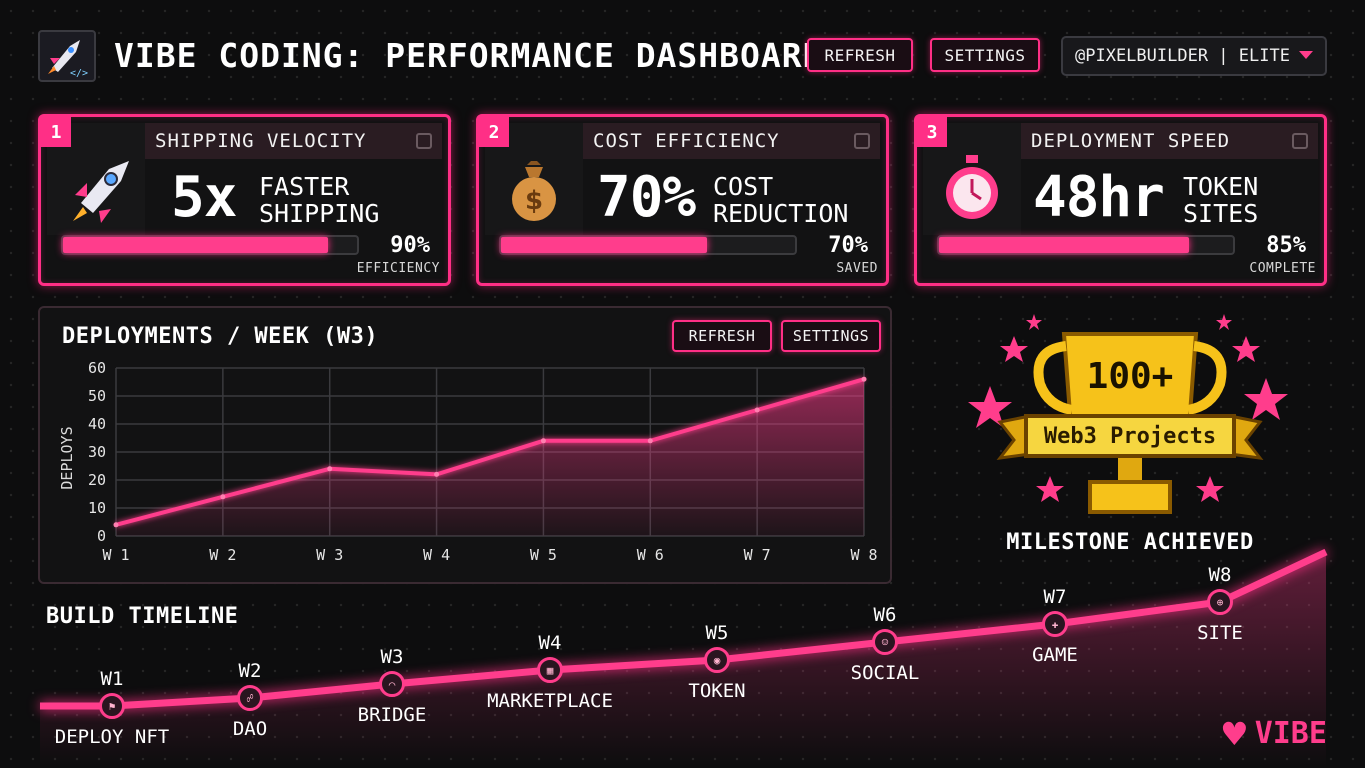 The width and height of the screenshot is (1365, 768). Describe the element at coordinates (857, 268) in the screenshot. I see `progress-label: SAVED` at that location.